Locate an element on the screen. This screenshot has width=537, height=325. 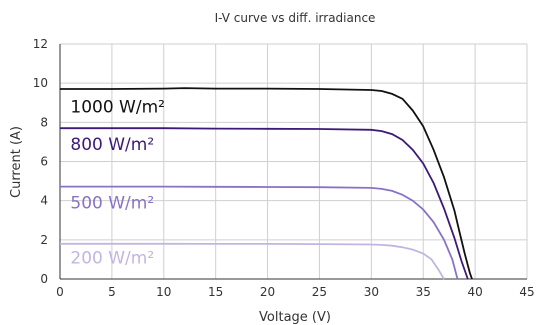
x-tick-label: 25 is located at coordinates (319, 292).